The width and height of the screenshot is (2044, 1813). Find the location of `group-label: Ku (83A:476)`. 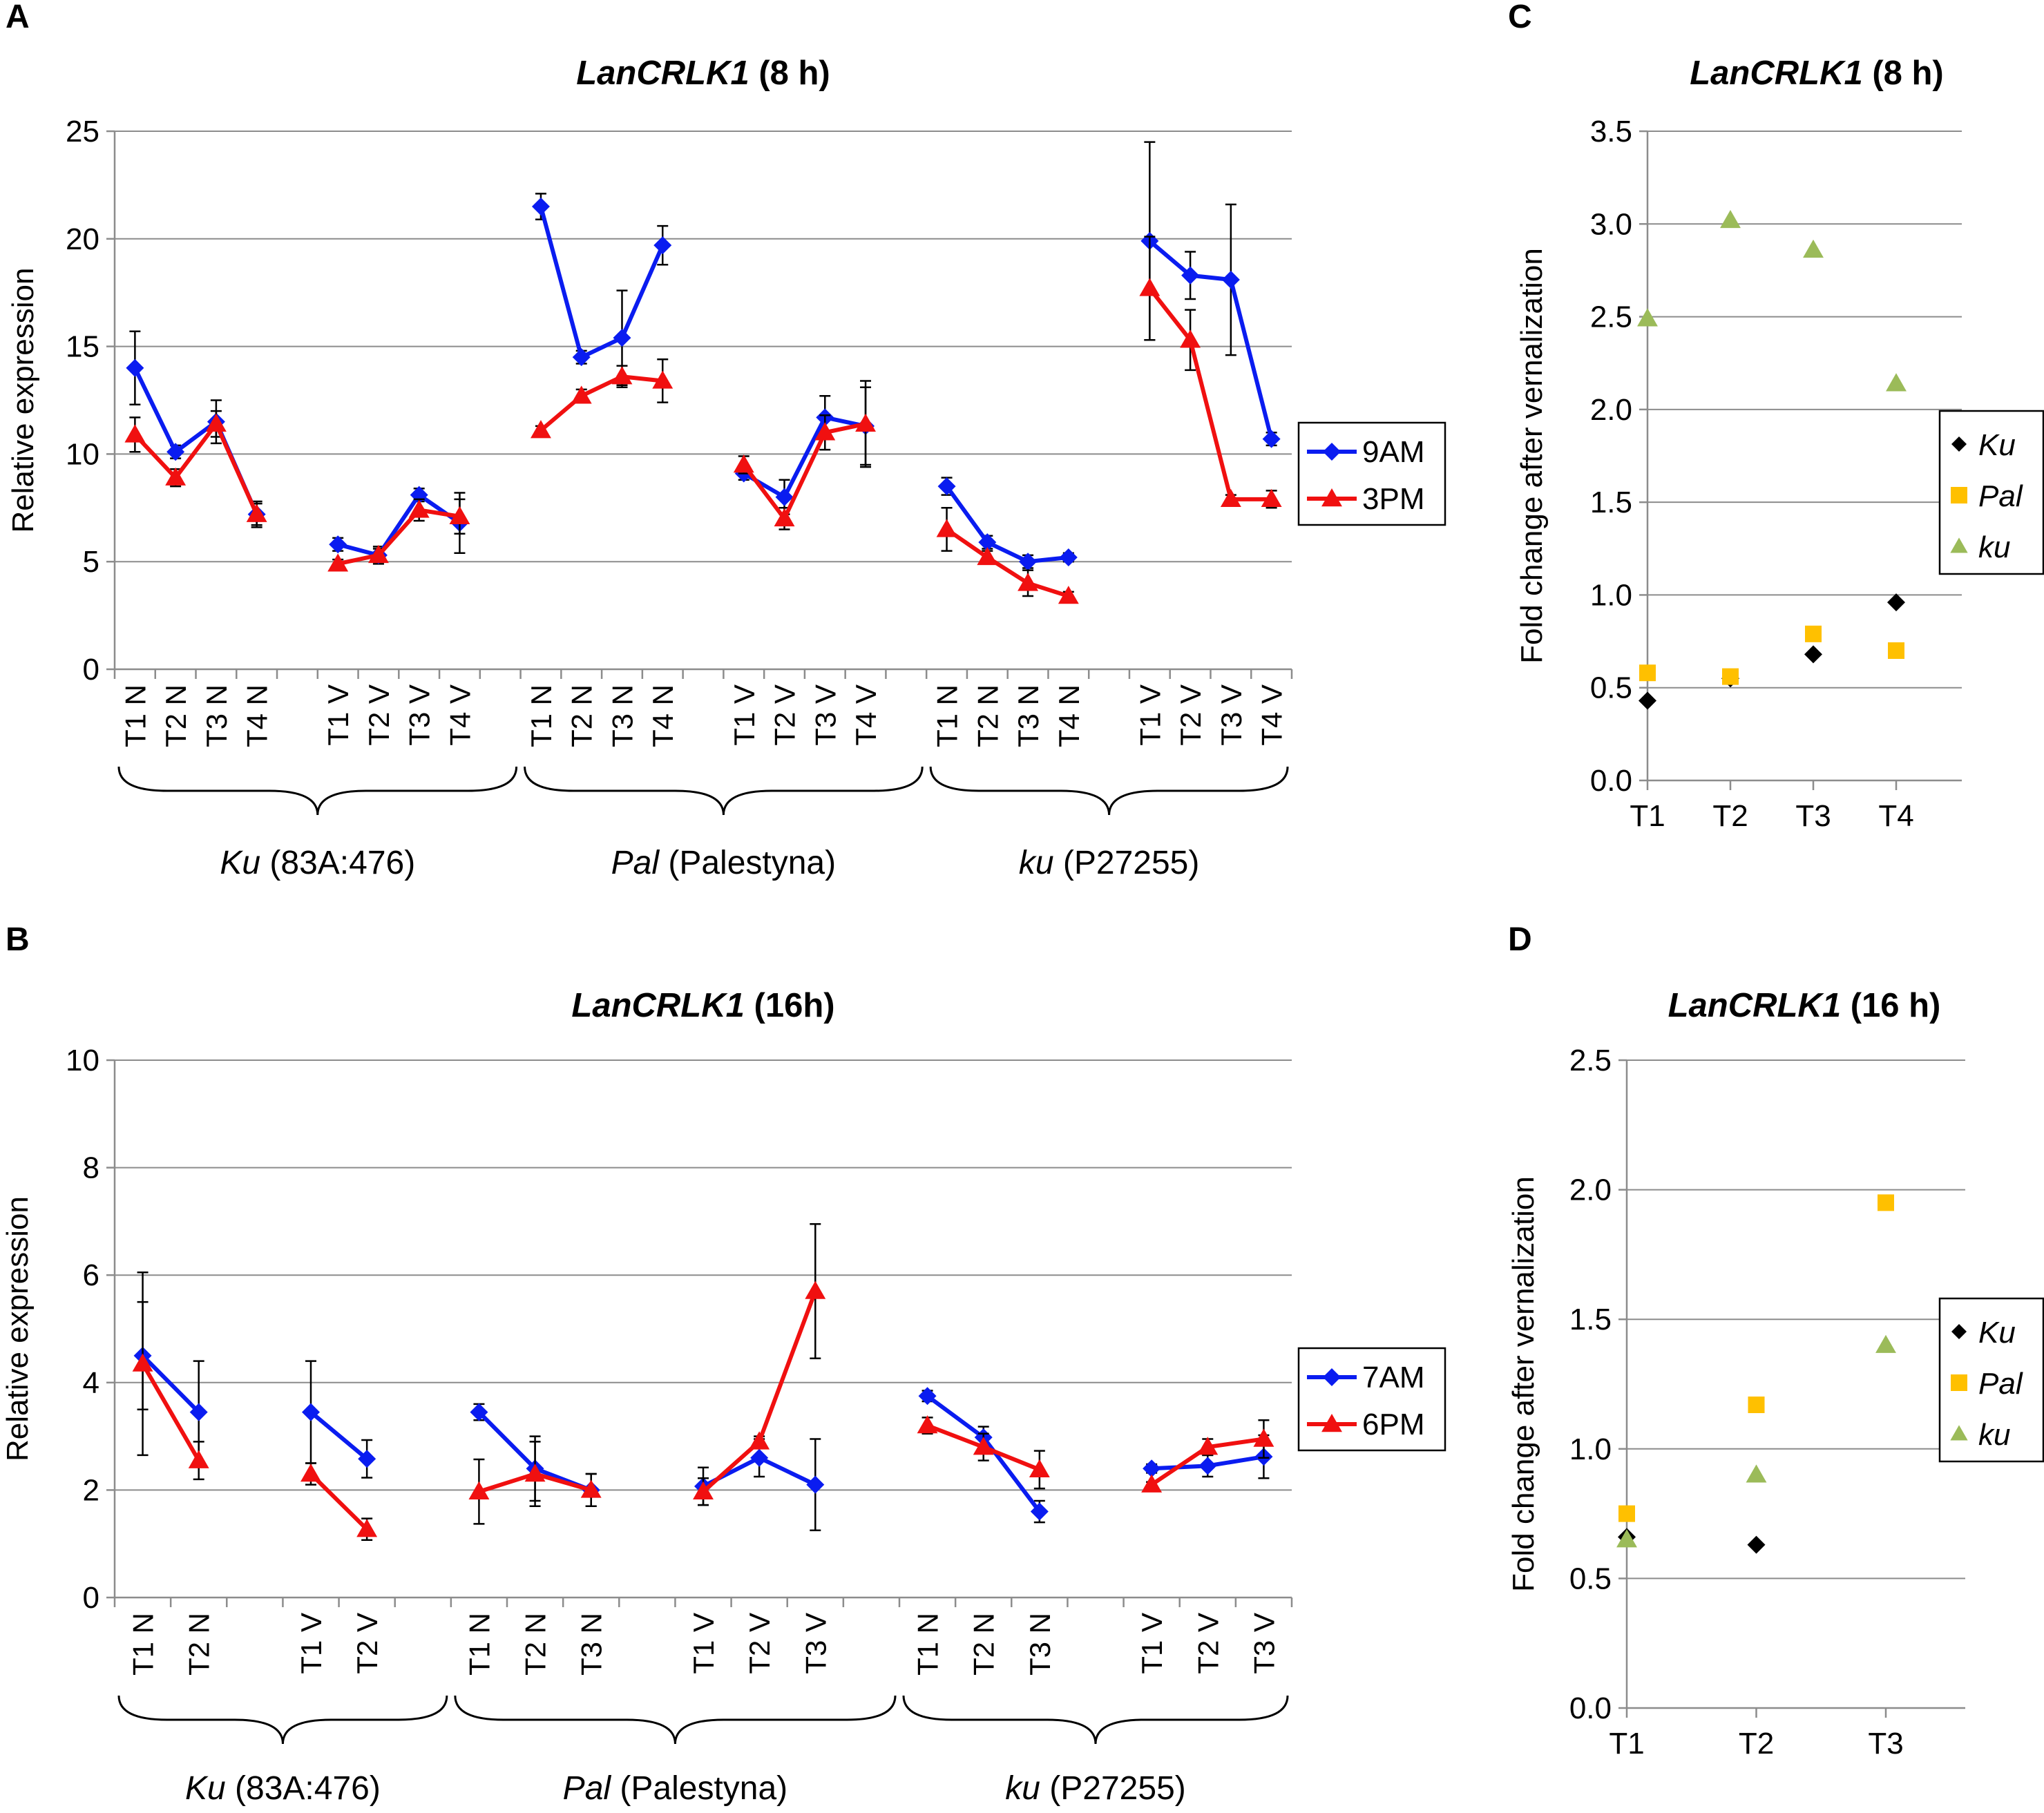

group-label: Ku (83A:476) is located at coordinates (283, 1788).